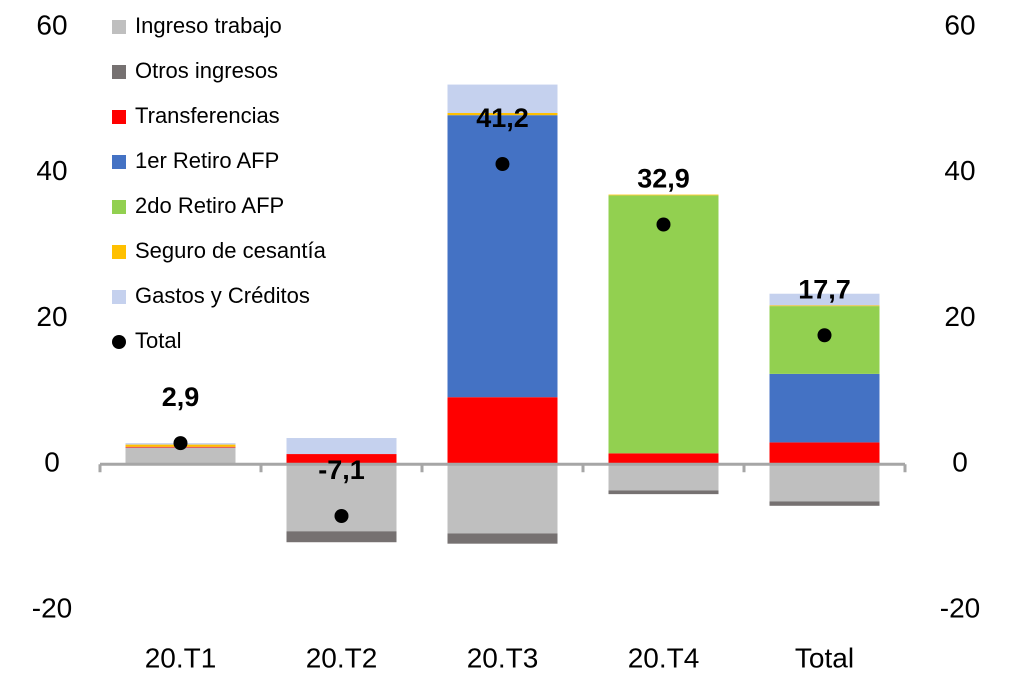 The image size is (1012, 673). Describe the element at coordinates (52, 462) in the screenshot. I see `y-tick-label: 0` at that location.